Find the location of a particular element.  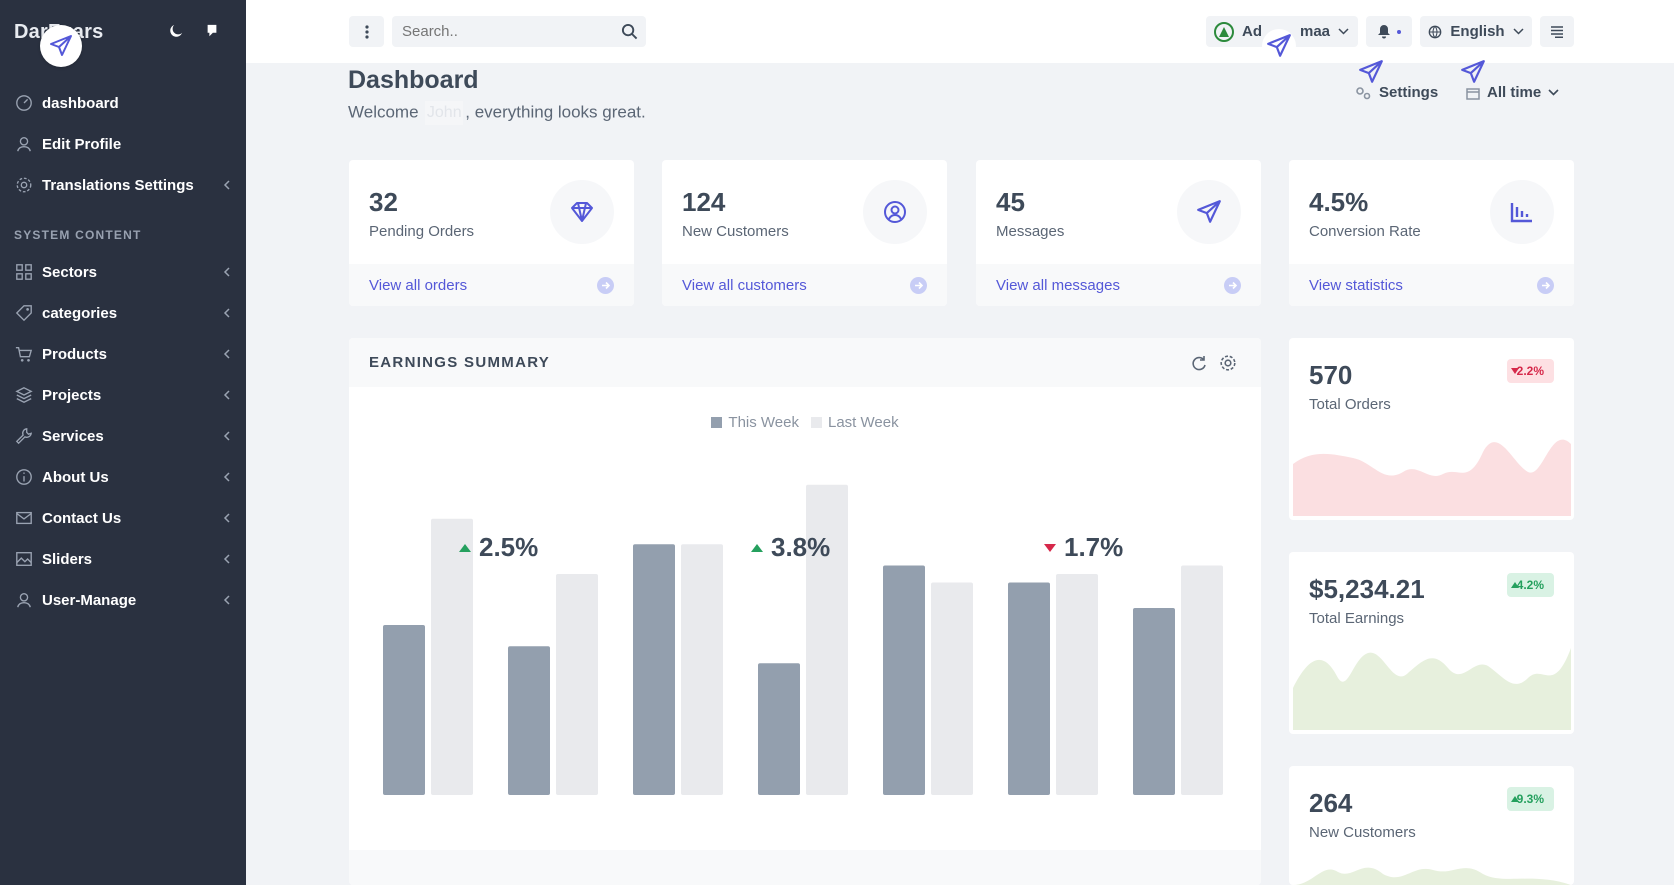

sidebar-item-dashboard: dashboard is located at coordinates (123, 103).